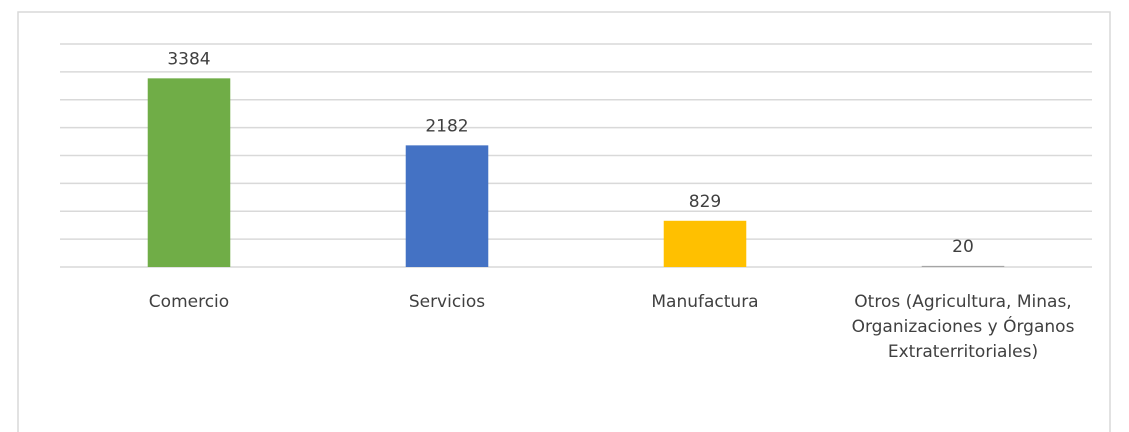 The height and width of the screenshot is (432, 1129). What do you see at coordinates (963, 247) in the screenshot?
I see `data-label: 20` at bounding box center [963, 247].